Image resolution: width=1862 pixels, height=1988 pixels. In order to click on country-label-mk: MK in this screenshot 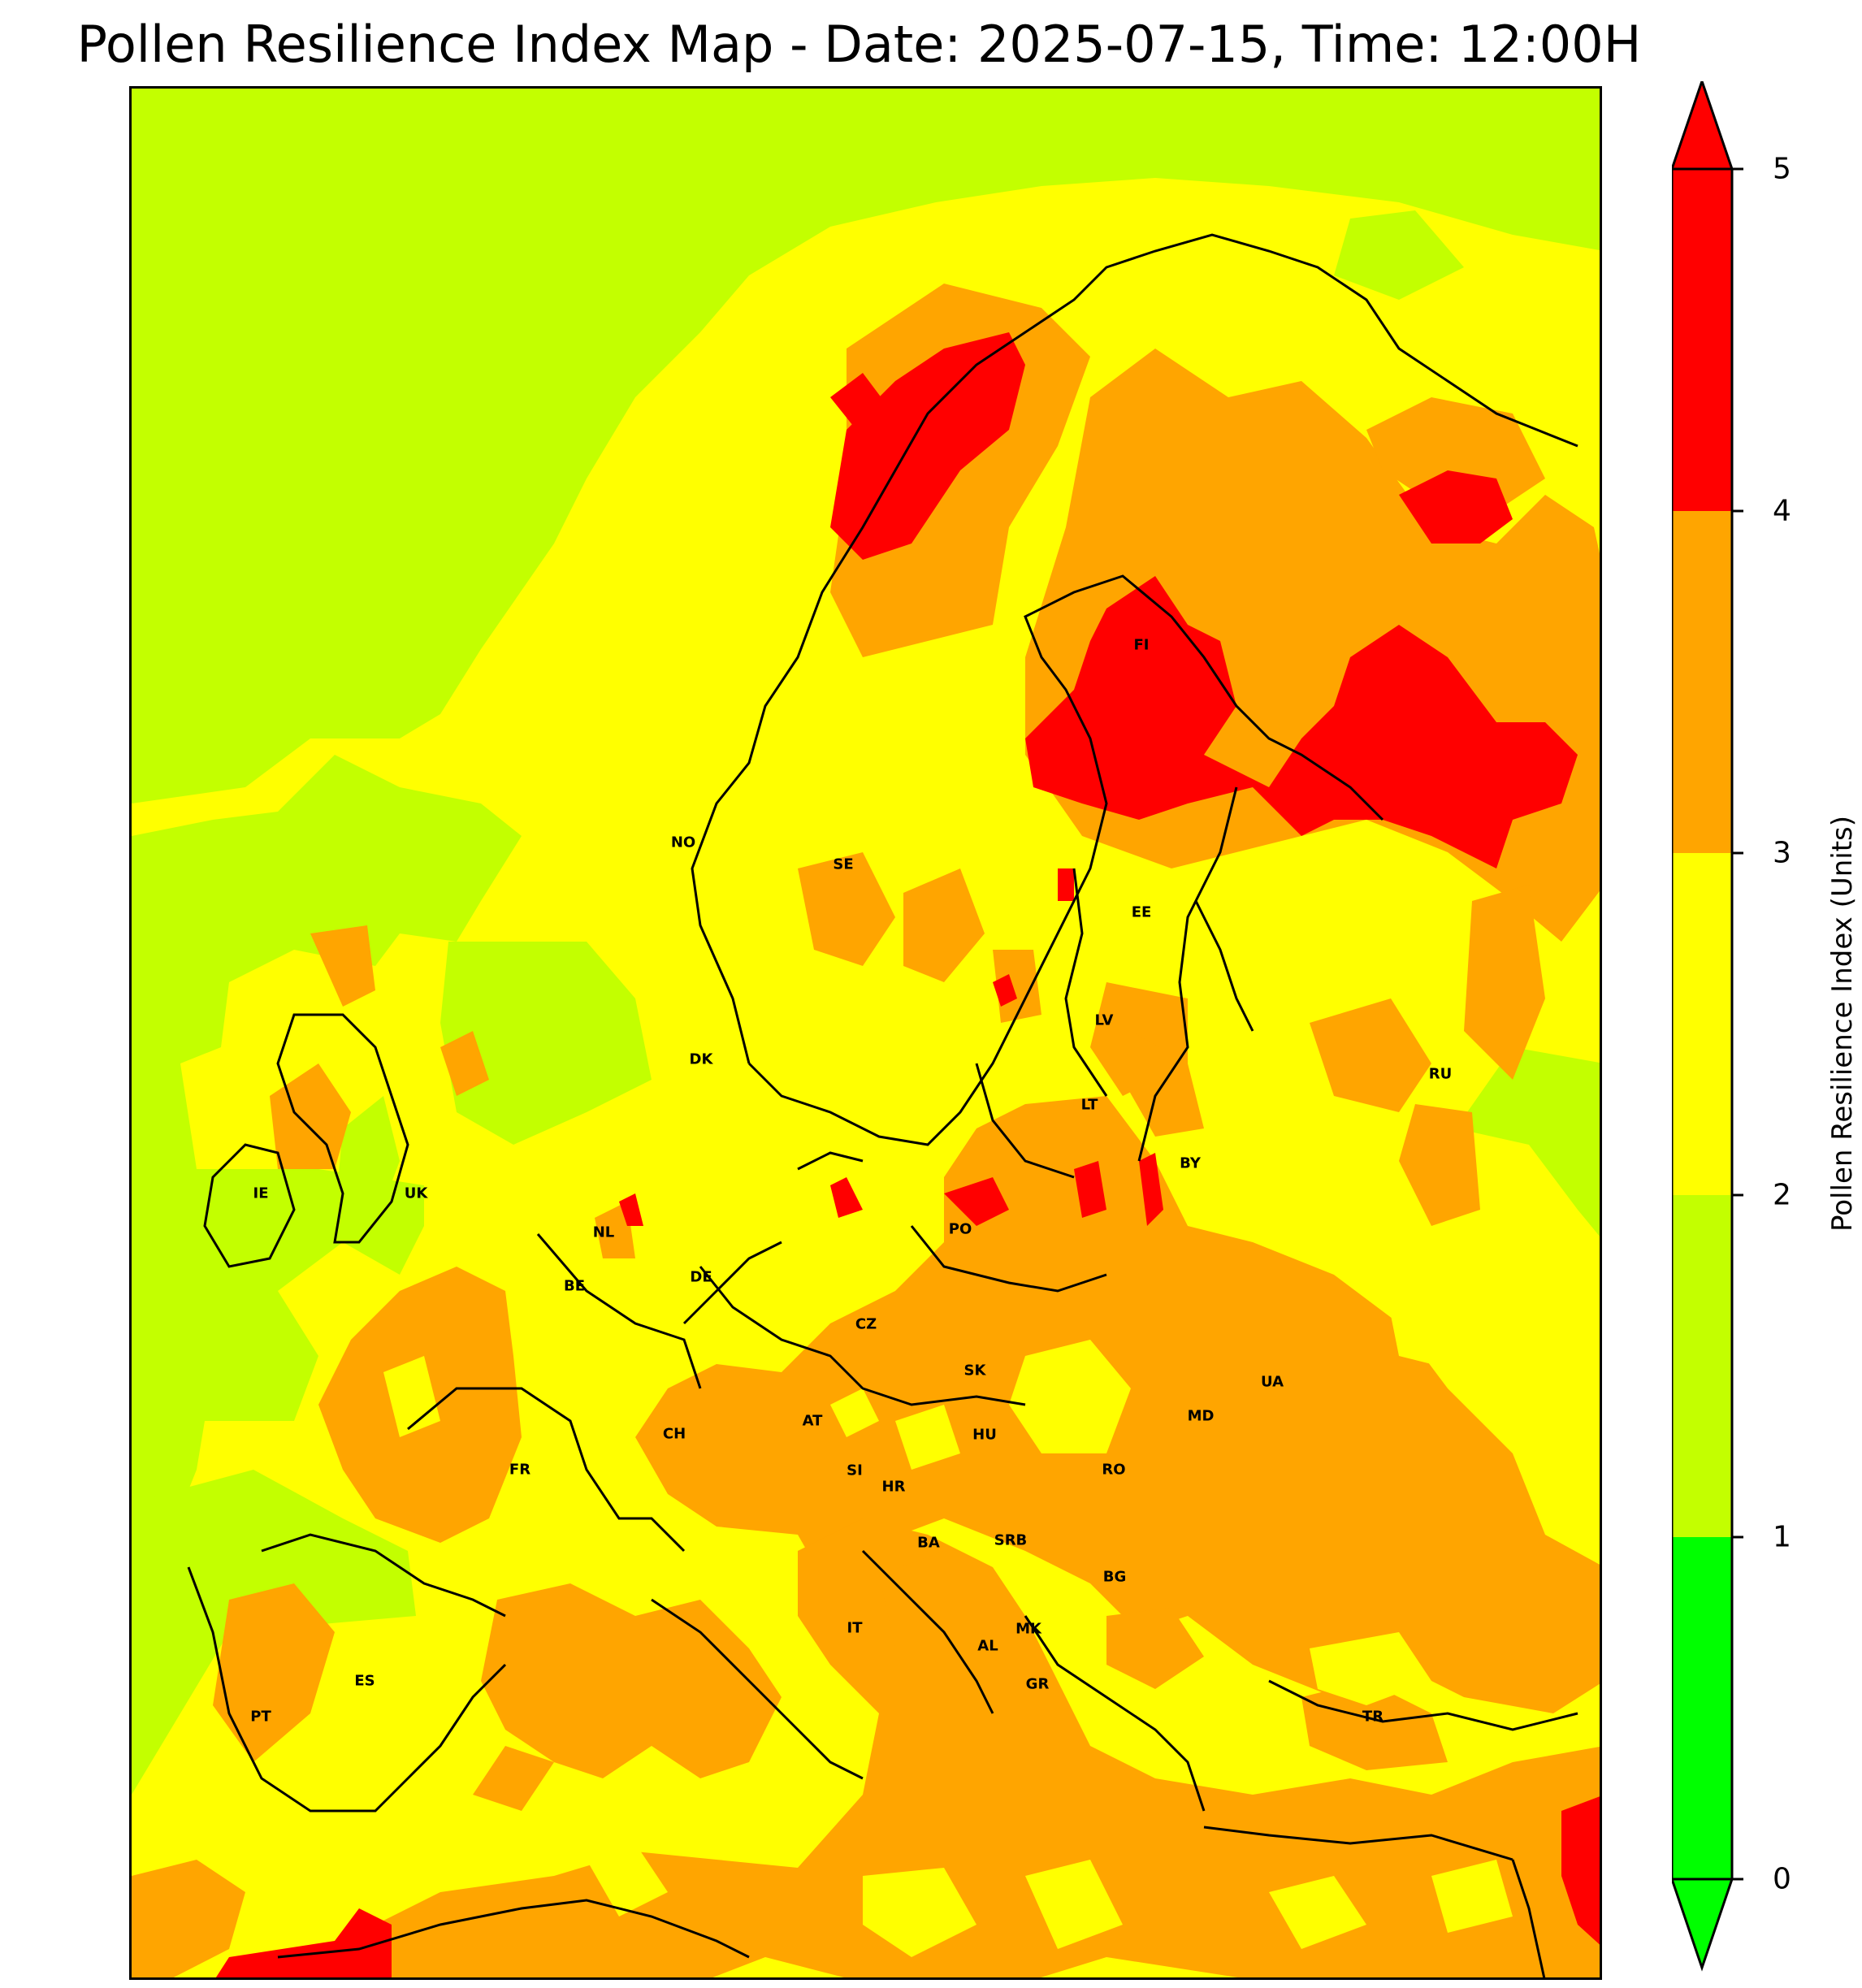, I will do `click(1028, 1629)`.